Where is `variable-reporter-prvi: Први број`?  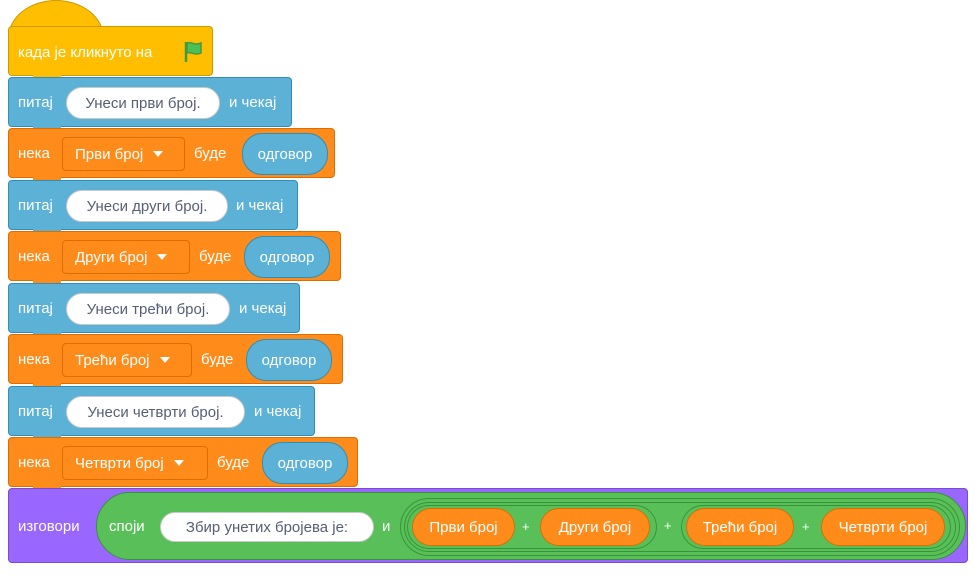
variable-reporter-prvi: Први број is located at coordinates (463, 527).